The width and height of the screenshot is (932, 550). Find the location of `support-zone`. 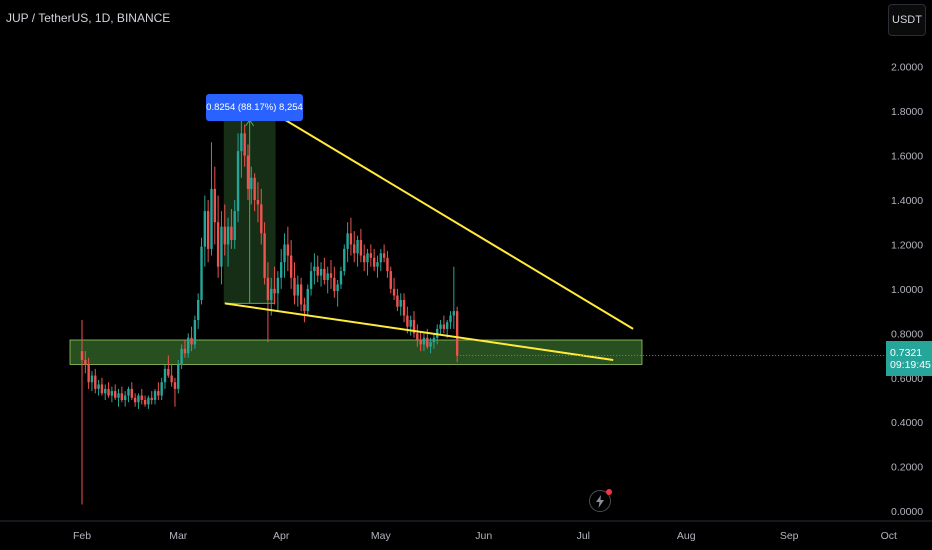

support-zone is located at coordinates (356, 352).